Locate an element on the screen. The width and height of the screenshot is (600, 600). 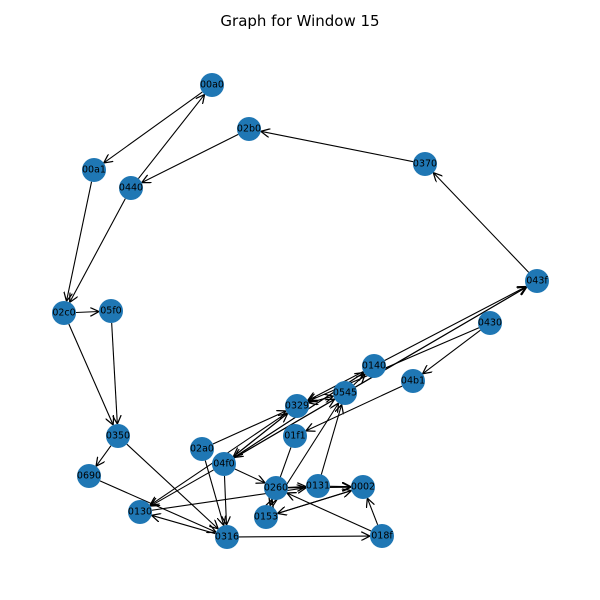
node-label: 0153 is located at coordinates (266, 517).